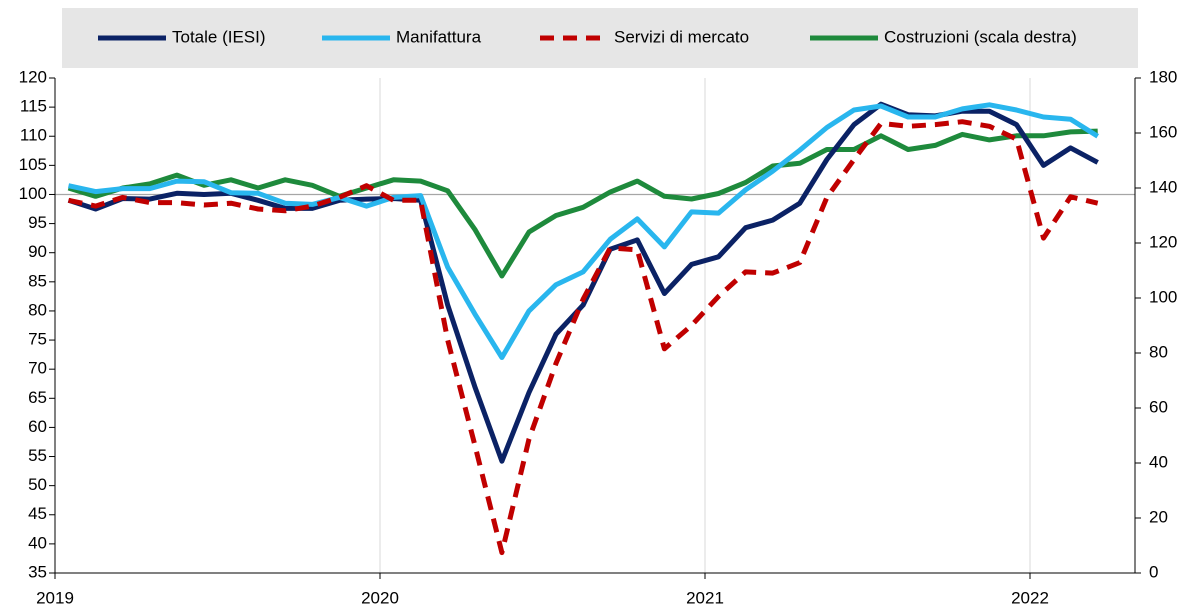 This screenshot has height=610, width=1188. Describe the element at coordinates (380, 597) in the screenshot. I see `x-tick-label: 2020` at that location.